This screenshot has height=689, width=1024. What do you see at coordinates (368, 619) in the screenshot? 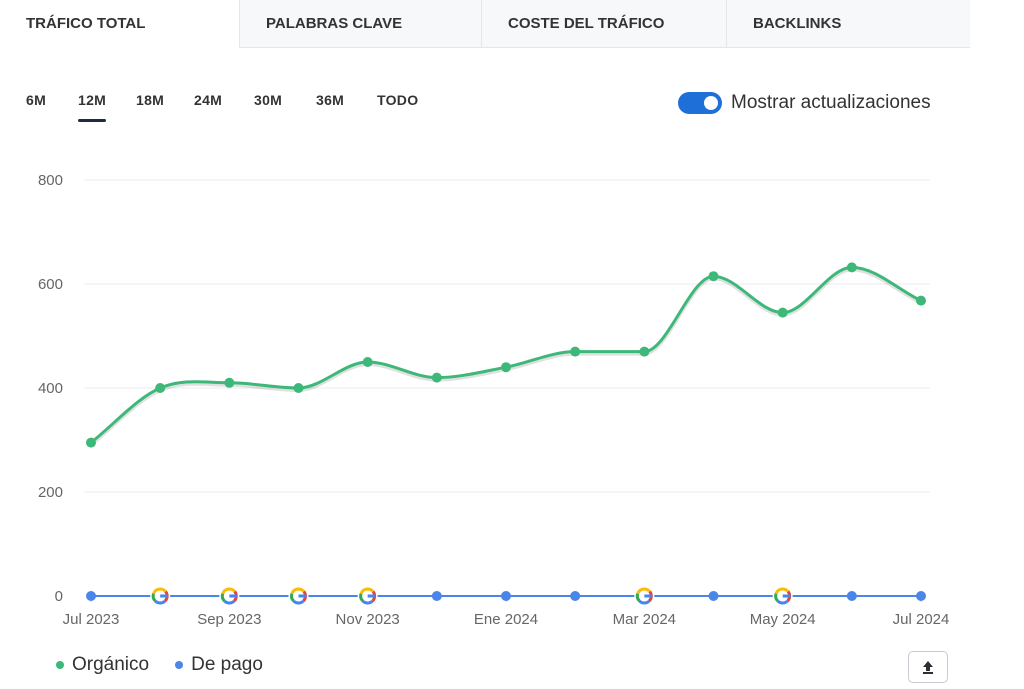
I see `x-tick-label: Nov 2023` at bounding box center [368, 619].